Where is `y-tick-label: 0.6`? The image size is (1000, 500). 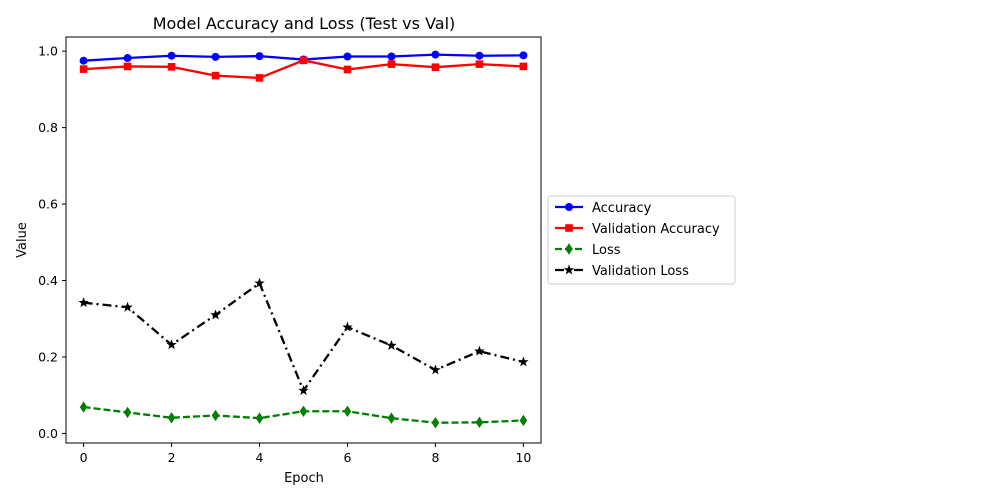 y-tick-label: 0.6 is located at coordinates (48, 204).